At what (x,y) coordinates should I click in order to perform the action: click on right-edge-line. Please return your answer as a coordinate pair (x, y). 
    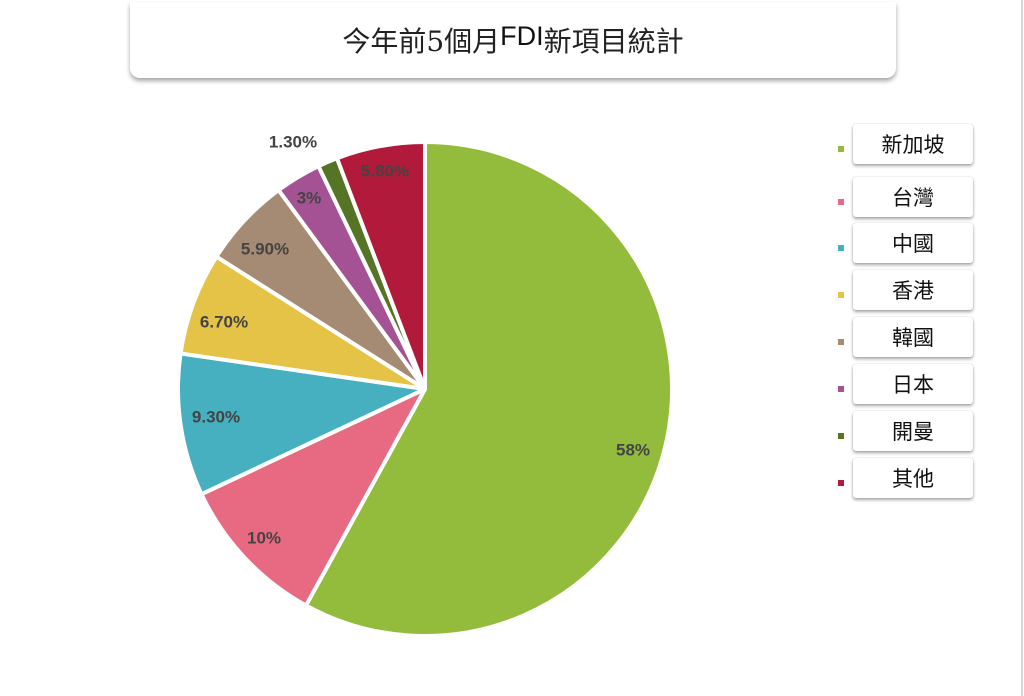
    Looking at the image, I should click on (1022, 348).